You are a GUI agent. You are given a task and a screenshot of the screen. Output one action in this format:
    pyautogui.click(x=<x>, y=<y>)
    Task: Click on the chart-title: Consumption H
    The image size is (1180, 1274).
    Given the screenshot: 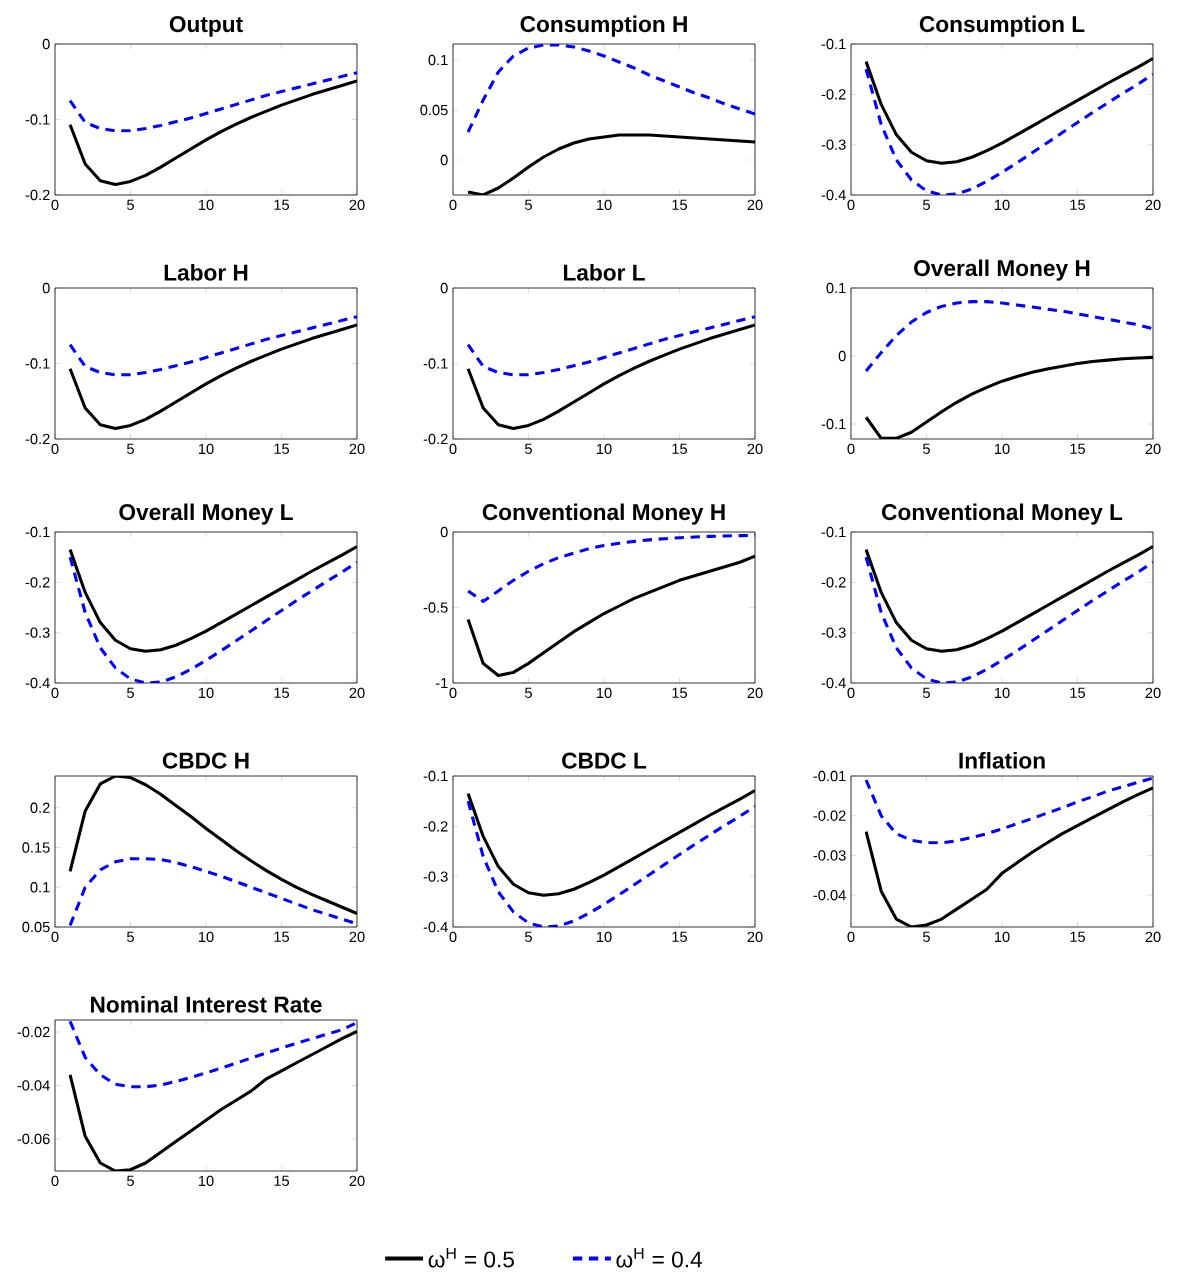 What is the action you would take?
    pyautogui.click(x=603, y=26)
    